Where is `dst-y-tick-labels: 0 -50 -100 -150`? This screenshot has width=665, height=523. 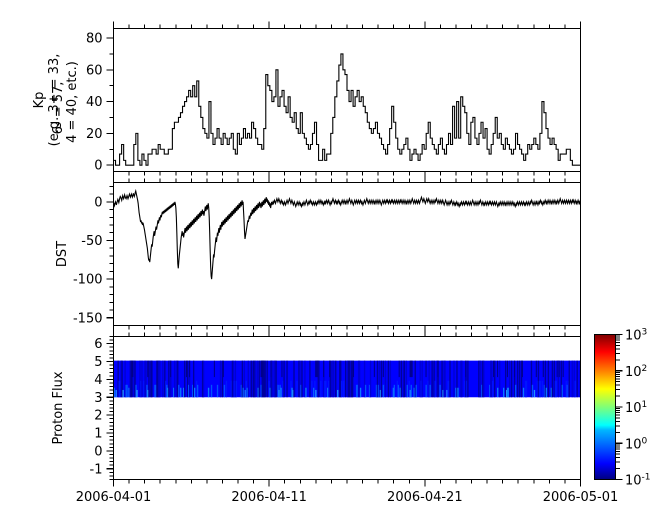 dst-y-tick-labels: 0 -50 -100 -150 is located at coordinates (88, 260).